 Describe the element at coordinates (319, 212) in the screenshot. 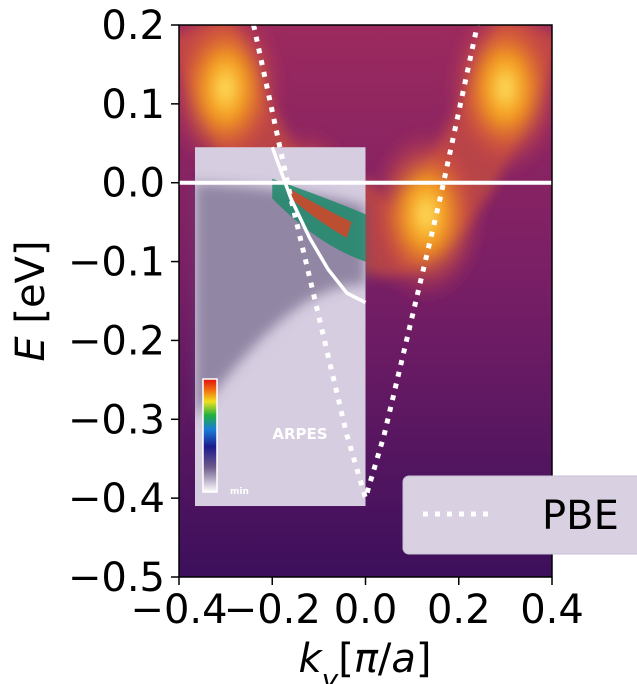

I see `arpes-band-red` at that location.